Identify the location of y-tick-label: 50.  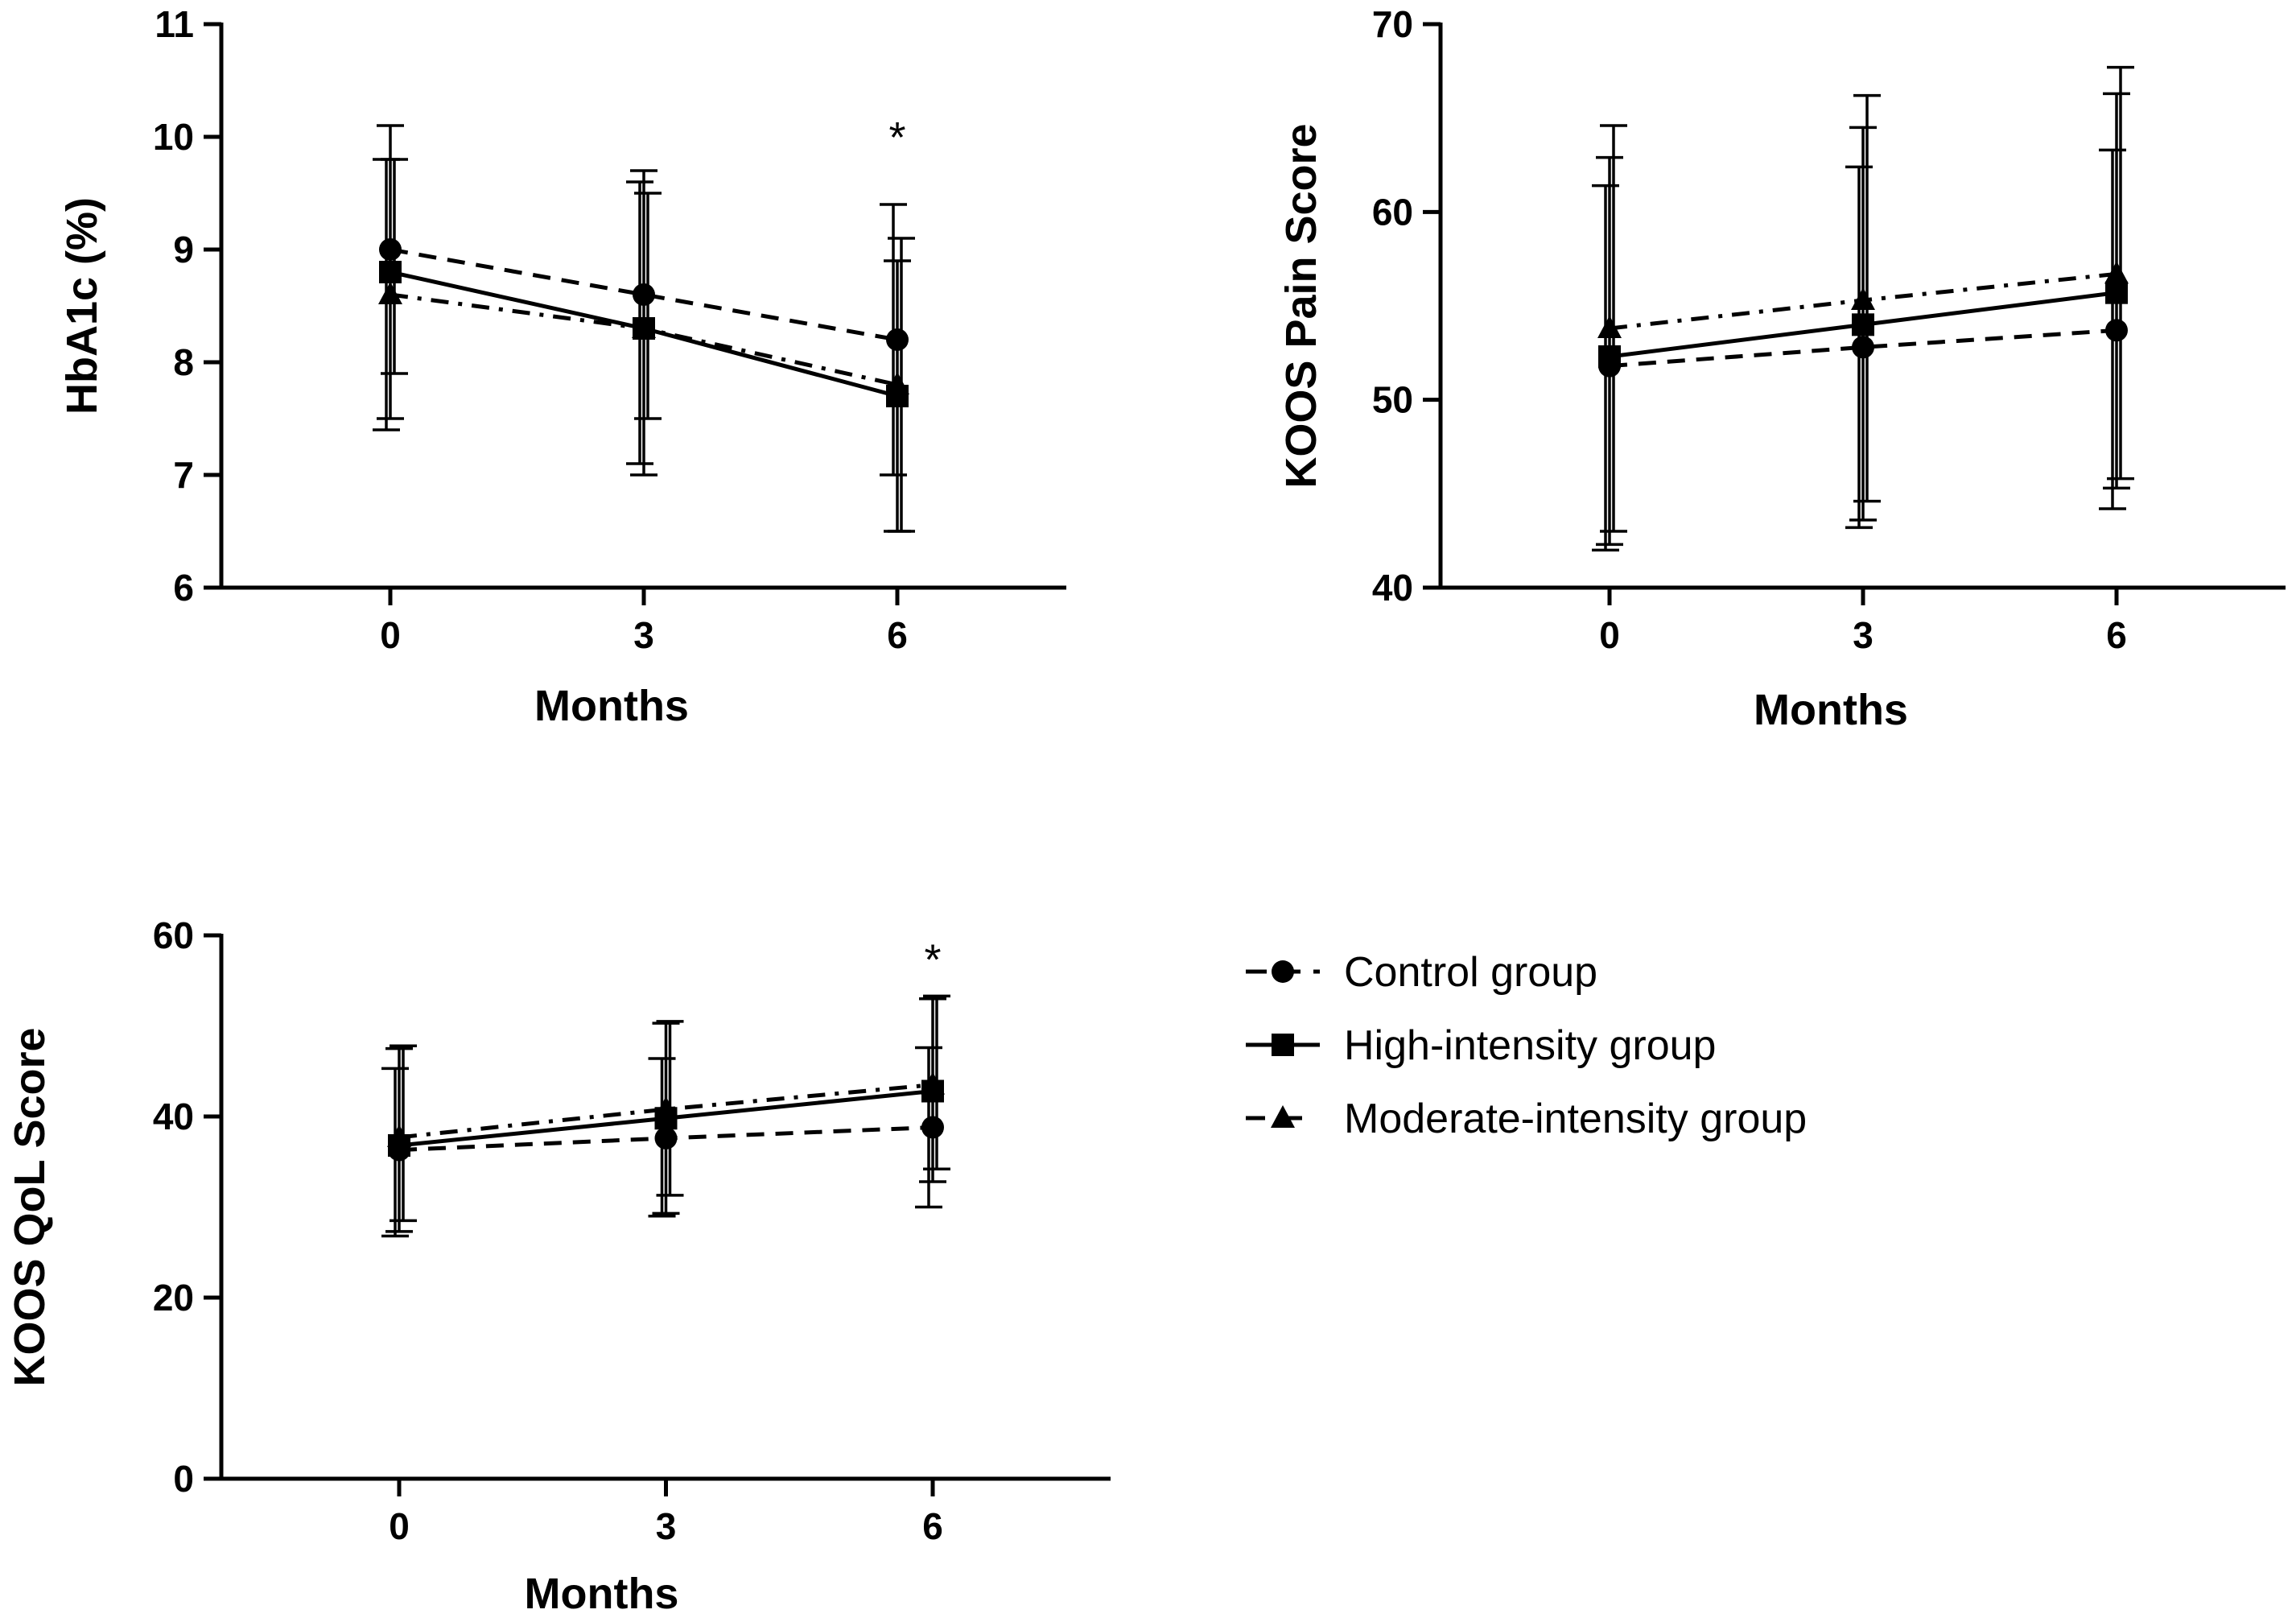
(1393, 400).